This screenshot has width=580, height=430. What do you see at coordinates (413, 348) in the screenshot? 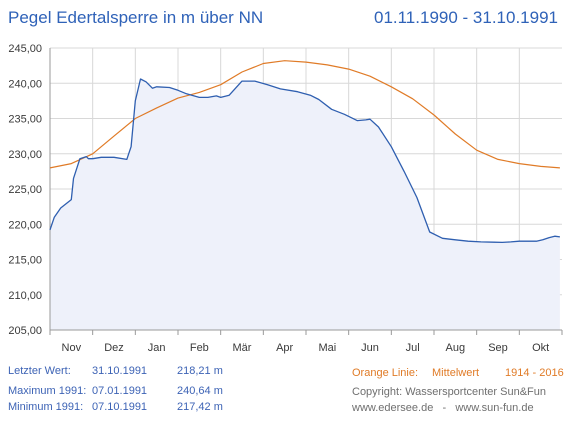
I see `x-tick-label: Jul` at bounding box center [413, 348].